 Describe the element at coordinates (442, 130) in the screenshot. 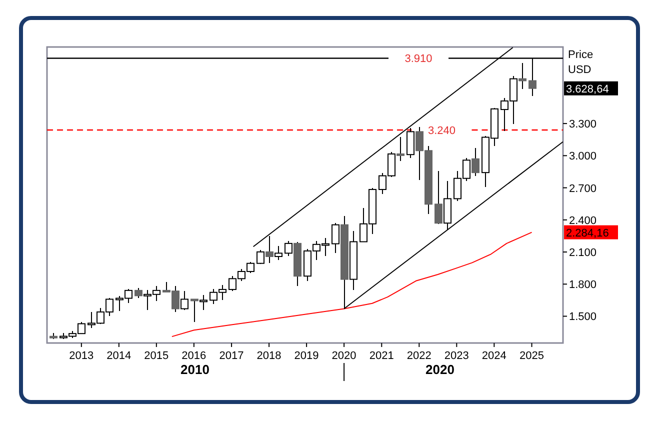

I see `ref-line-label: 3.240` at that location.